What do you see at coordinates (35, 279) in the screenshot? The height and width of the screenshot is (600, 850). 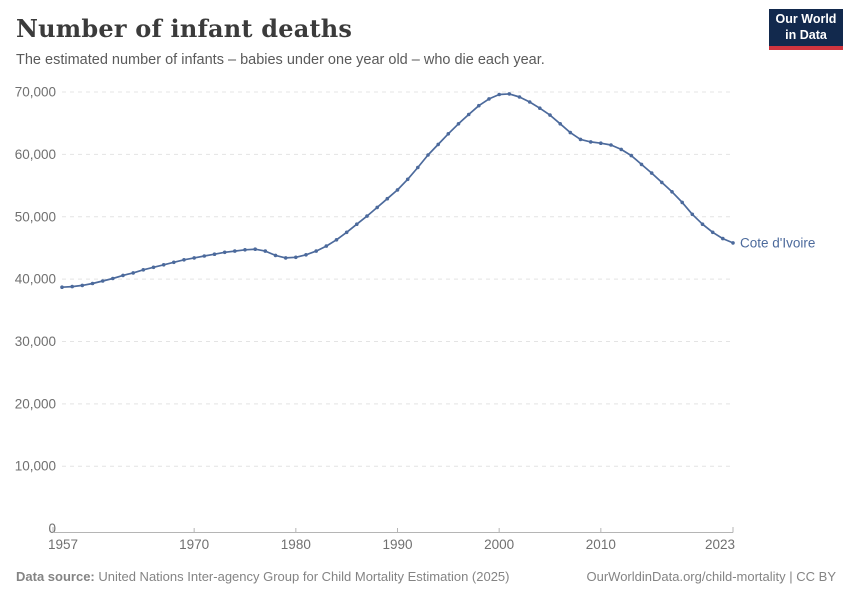 I see `y-axis-tick-label: 40,000` at bounding box center [35, 279].